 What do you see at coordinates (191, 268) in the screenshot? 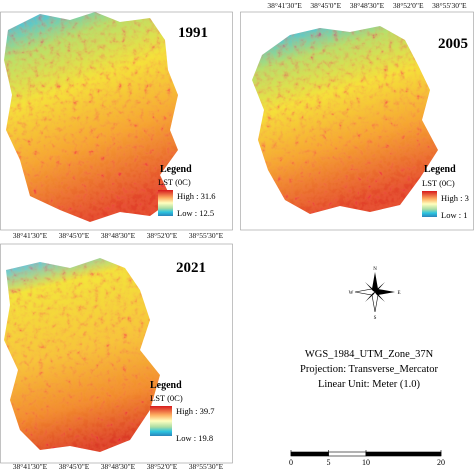
I see `year-label: 2021` at bounding box center [191, 268].